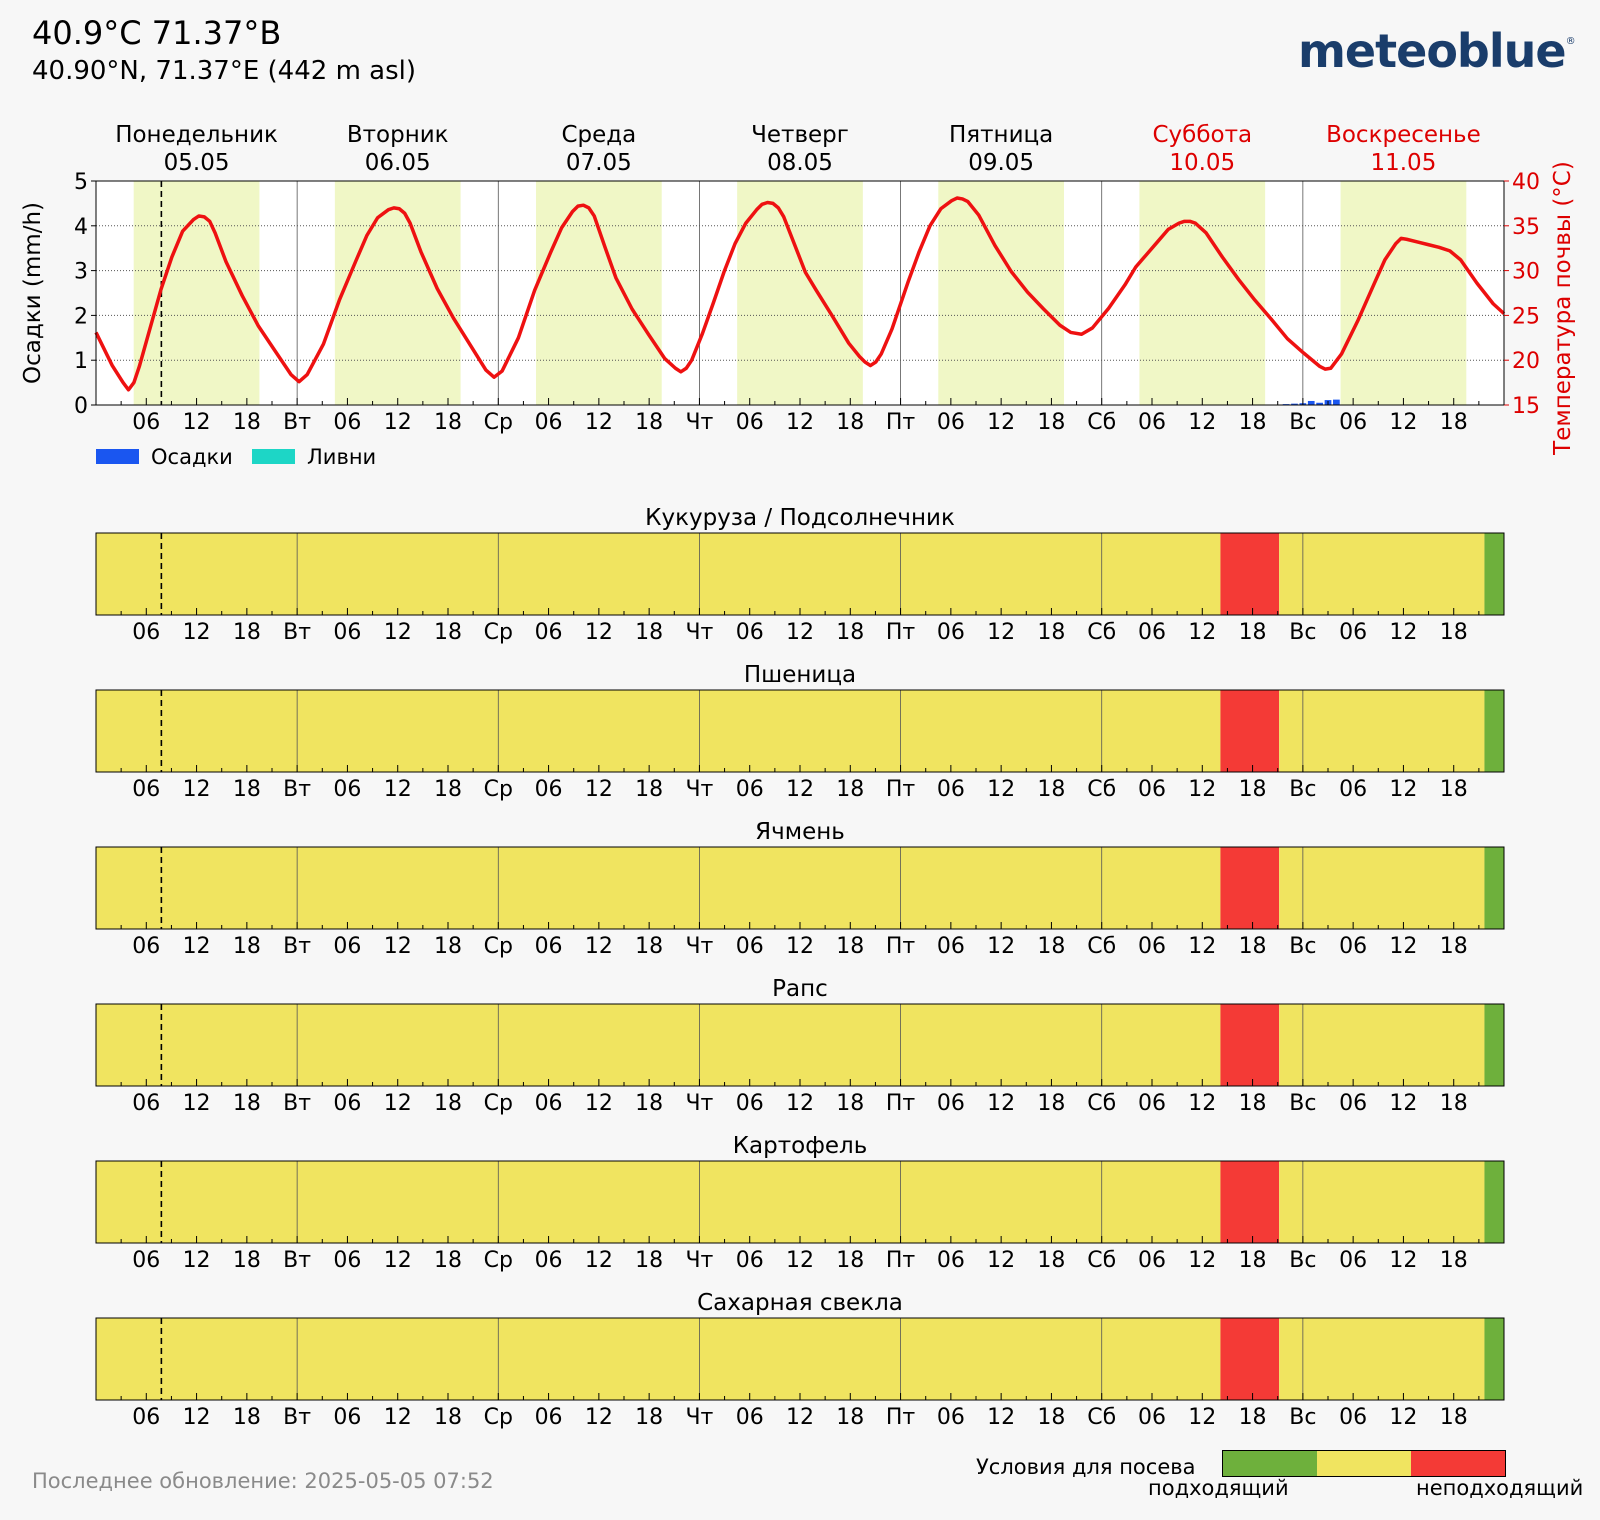  I want to click on precipitation-bar, so click(1294, 404).